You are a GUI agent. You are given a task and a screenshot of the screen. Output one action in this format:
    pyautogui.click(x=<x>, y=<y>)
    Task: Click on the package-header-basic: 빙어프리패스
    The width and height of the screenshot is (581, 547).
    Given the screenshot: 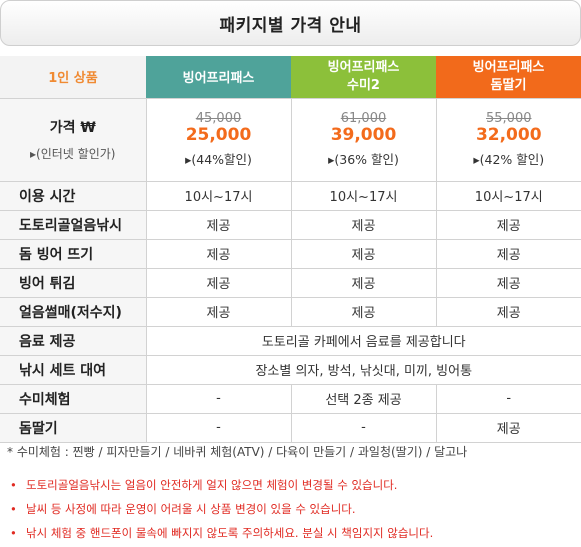 What is the action you would take?
    pyautogui.click(x=218, y=77)
    